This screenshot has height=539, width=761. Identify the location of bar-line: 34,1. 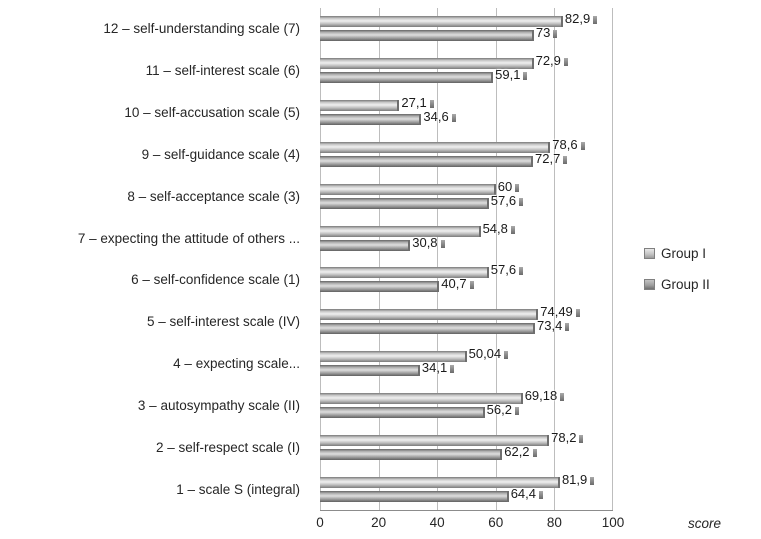
(466, 369).